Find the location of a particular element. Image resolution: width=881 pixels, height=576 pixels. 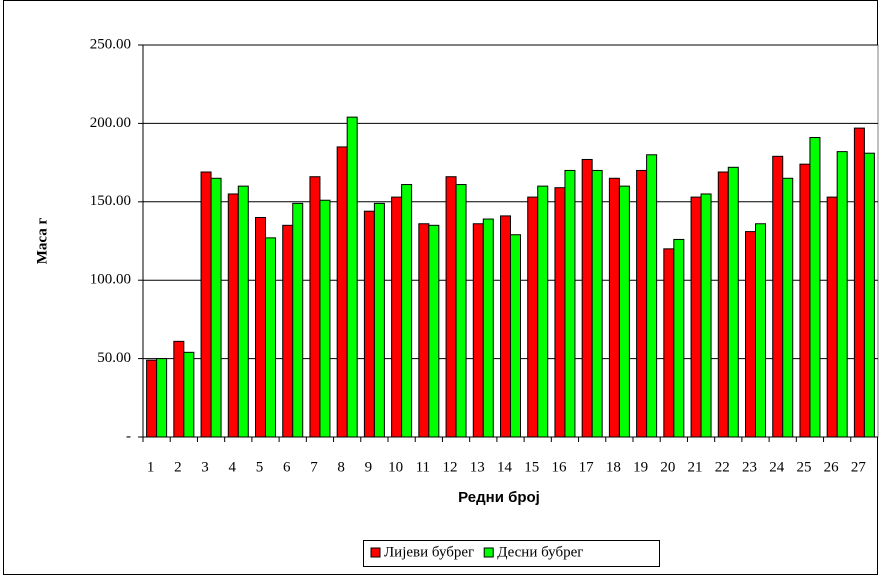

x-tick-label: 17 is located at coordinates (587, 467).